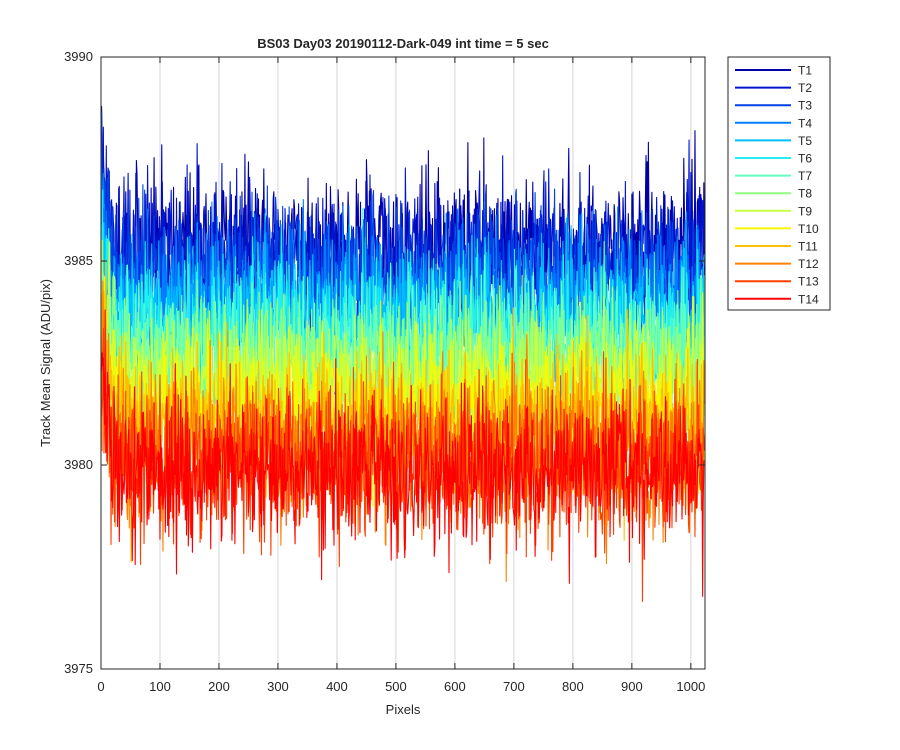  I want to click on legend-box, so click(779, 183).